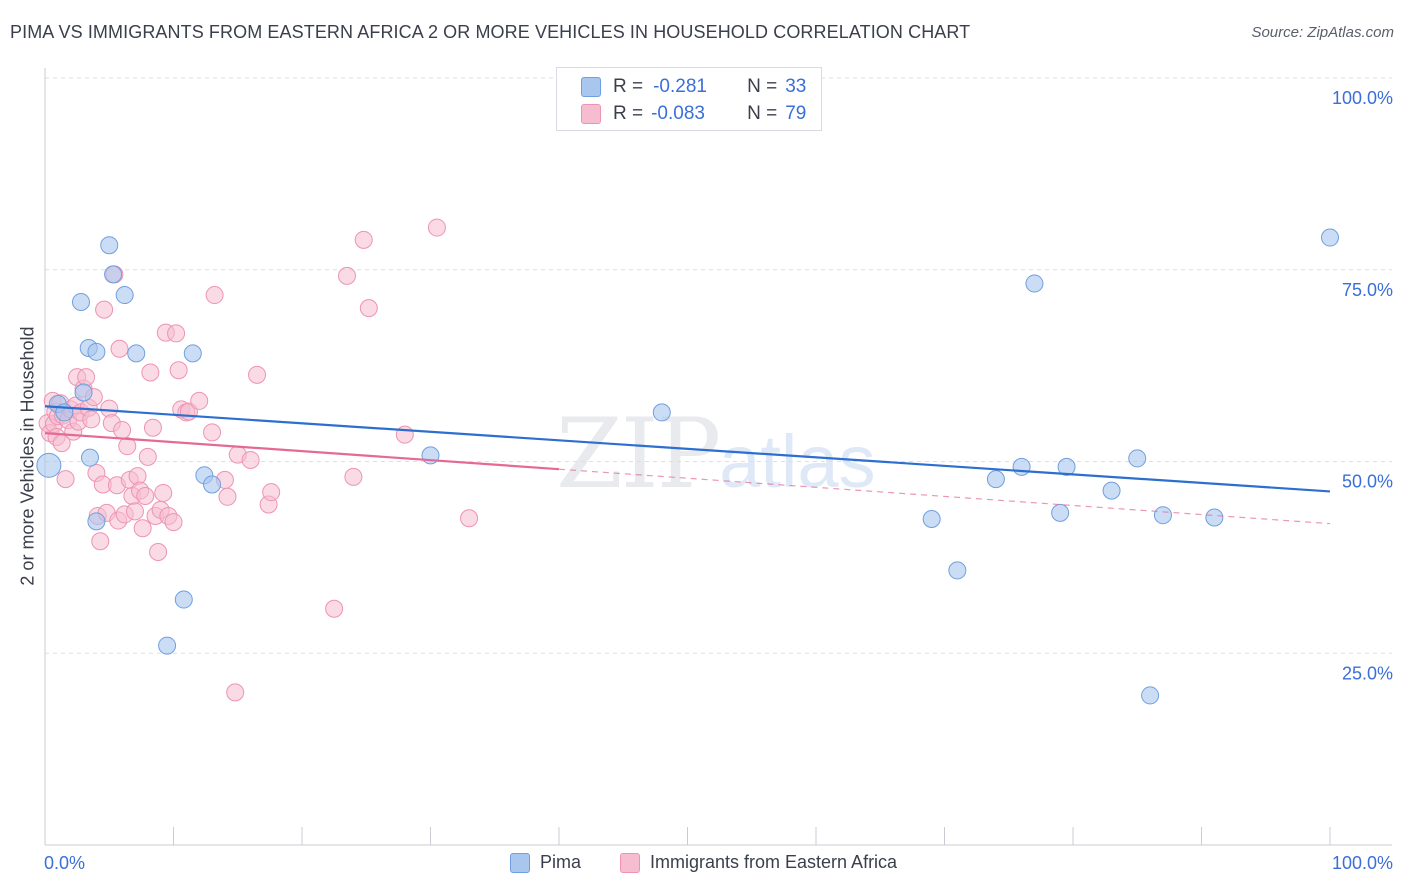 The image size is (1406, 892). Describe the element at coordinates (678, 113) in the screenshot. I see `r-value: -0.083` at that location.